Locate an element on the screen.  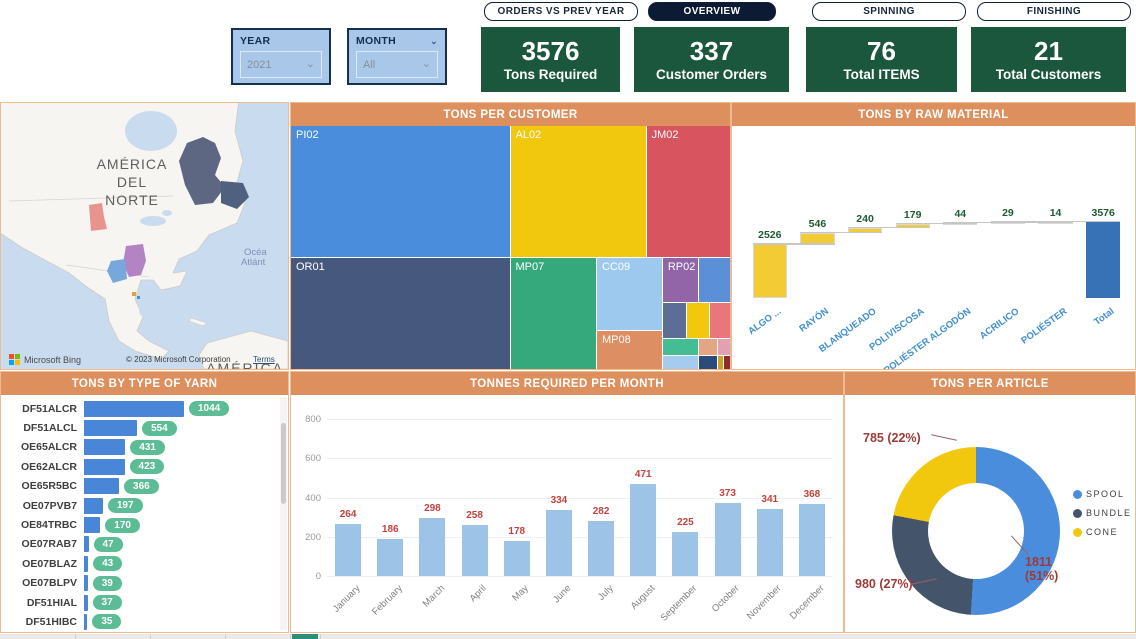
yarn-category-label: OE65R5BC is located at coordinates (49, 486).